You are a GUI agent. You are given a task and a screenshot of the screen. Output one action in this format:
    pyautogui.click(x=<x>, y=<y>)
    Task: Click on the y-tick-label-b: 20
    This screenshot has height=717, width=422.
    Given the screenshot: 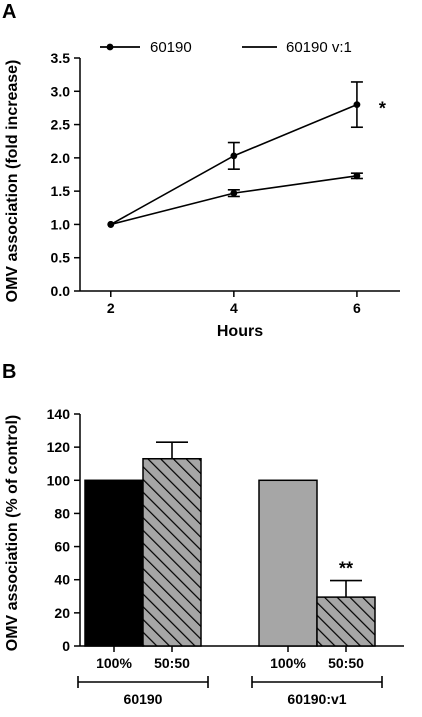 What is the action you would take?
    pyautogui.click(x=62, y=613)
    